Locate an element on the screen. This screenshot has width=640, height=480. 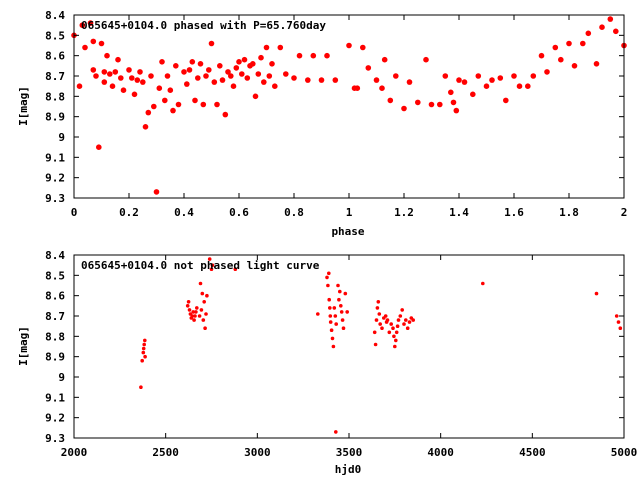
unphased-x-tick-label: 3500 is located at coordinates (349, 452).